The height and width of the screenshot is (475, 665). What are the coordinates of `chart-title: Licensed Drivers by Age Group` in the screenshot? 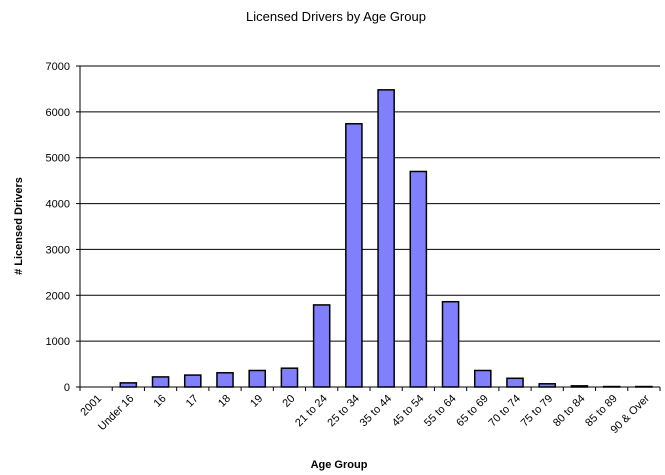 It's located at (336, 16).